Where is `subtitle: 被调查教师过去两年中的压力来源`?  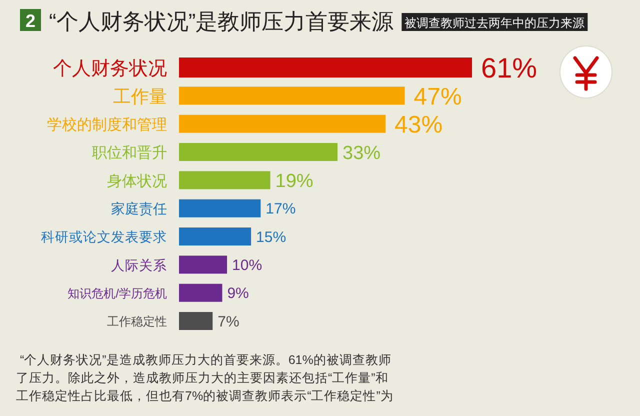 subtitle: 被调查教师过去两年中的压力来源 is located at coordinates (494, 23).